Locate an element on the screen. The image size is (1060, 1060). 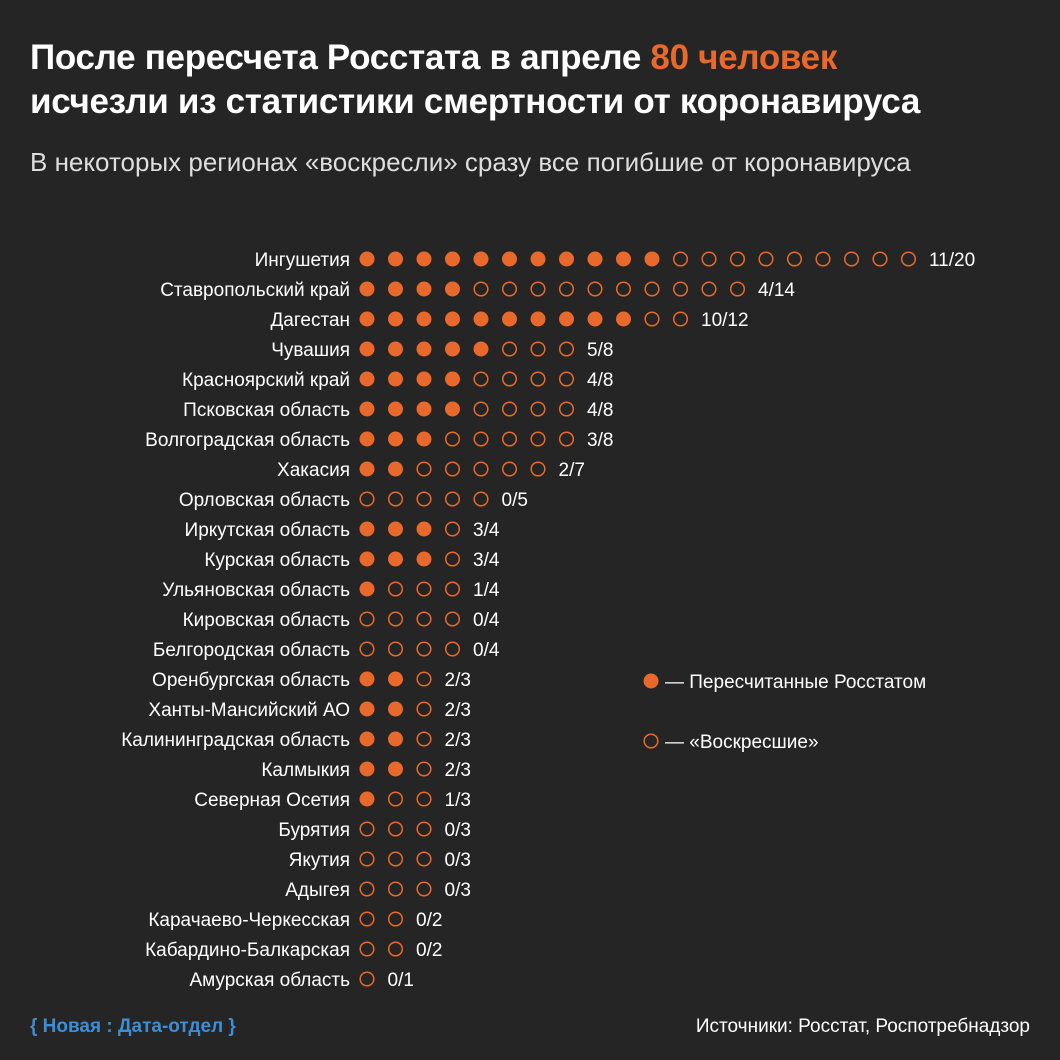
region-label: Красноярский край is located at coordinates (266, 380).